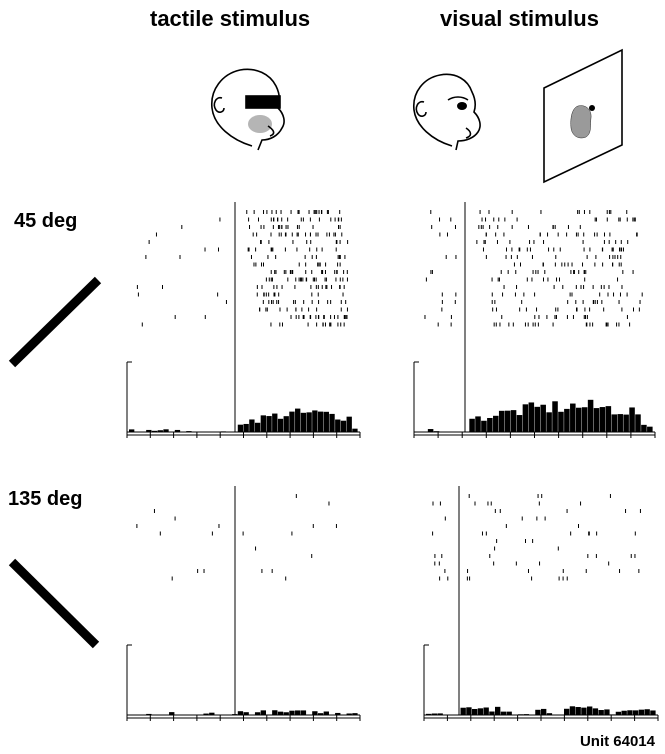 This screenshot has height=754, width=665. What do you see at coordinates (447, 112) in the screenshot?
I see `monkey-head-icon` at bounding box center [447, 112].